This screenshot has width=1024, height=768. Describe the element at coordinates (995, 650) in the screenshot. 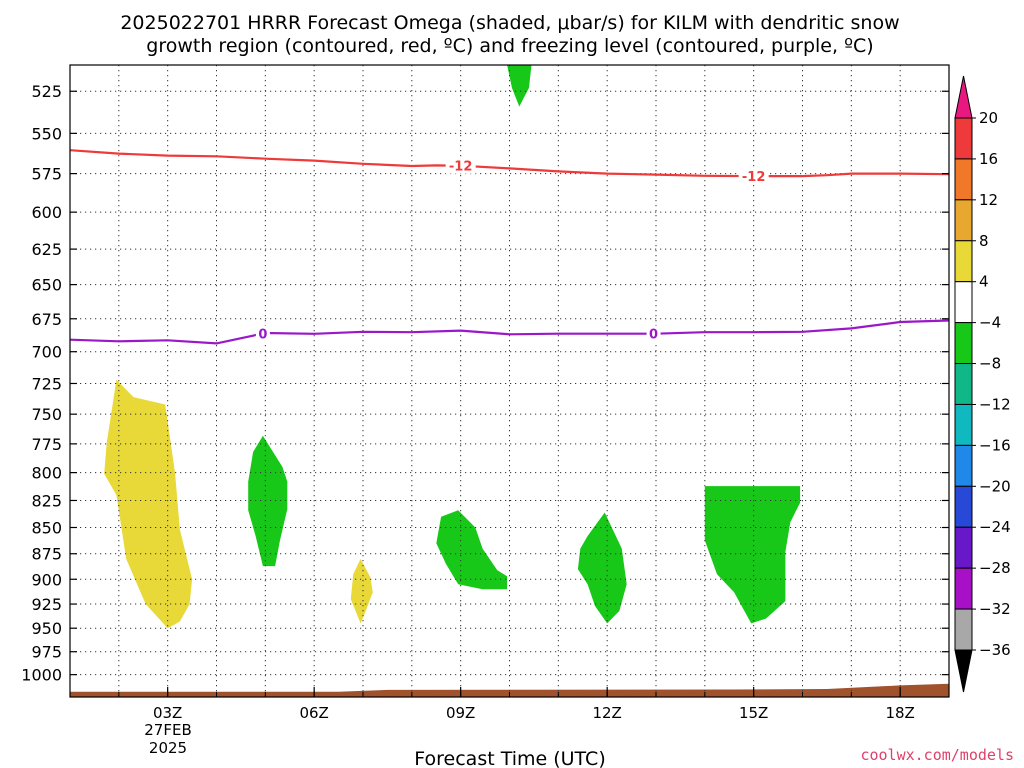

I see `colorbar-label: −36` at that location.